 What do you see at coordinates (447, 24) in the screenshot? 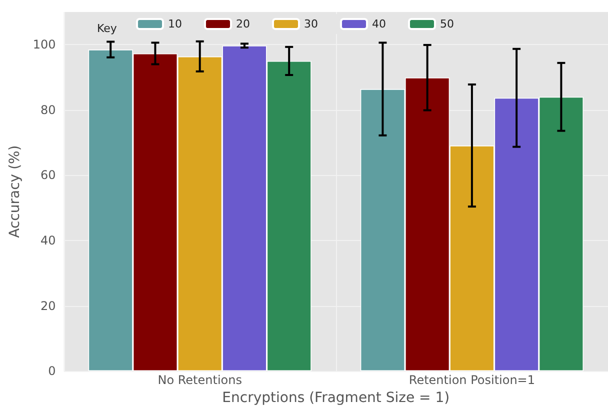
I see `legend-label: 50` at bounding box center [447, 24].